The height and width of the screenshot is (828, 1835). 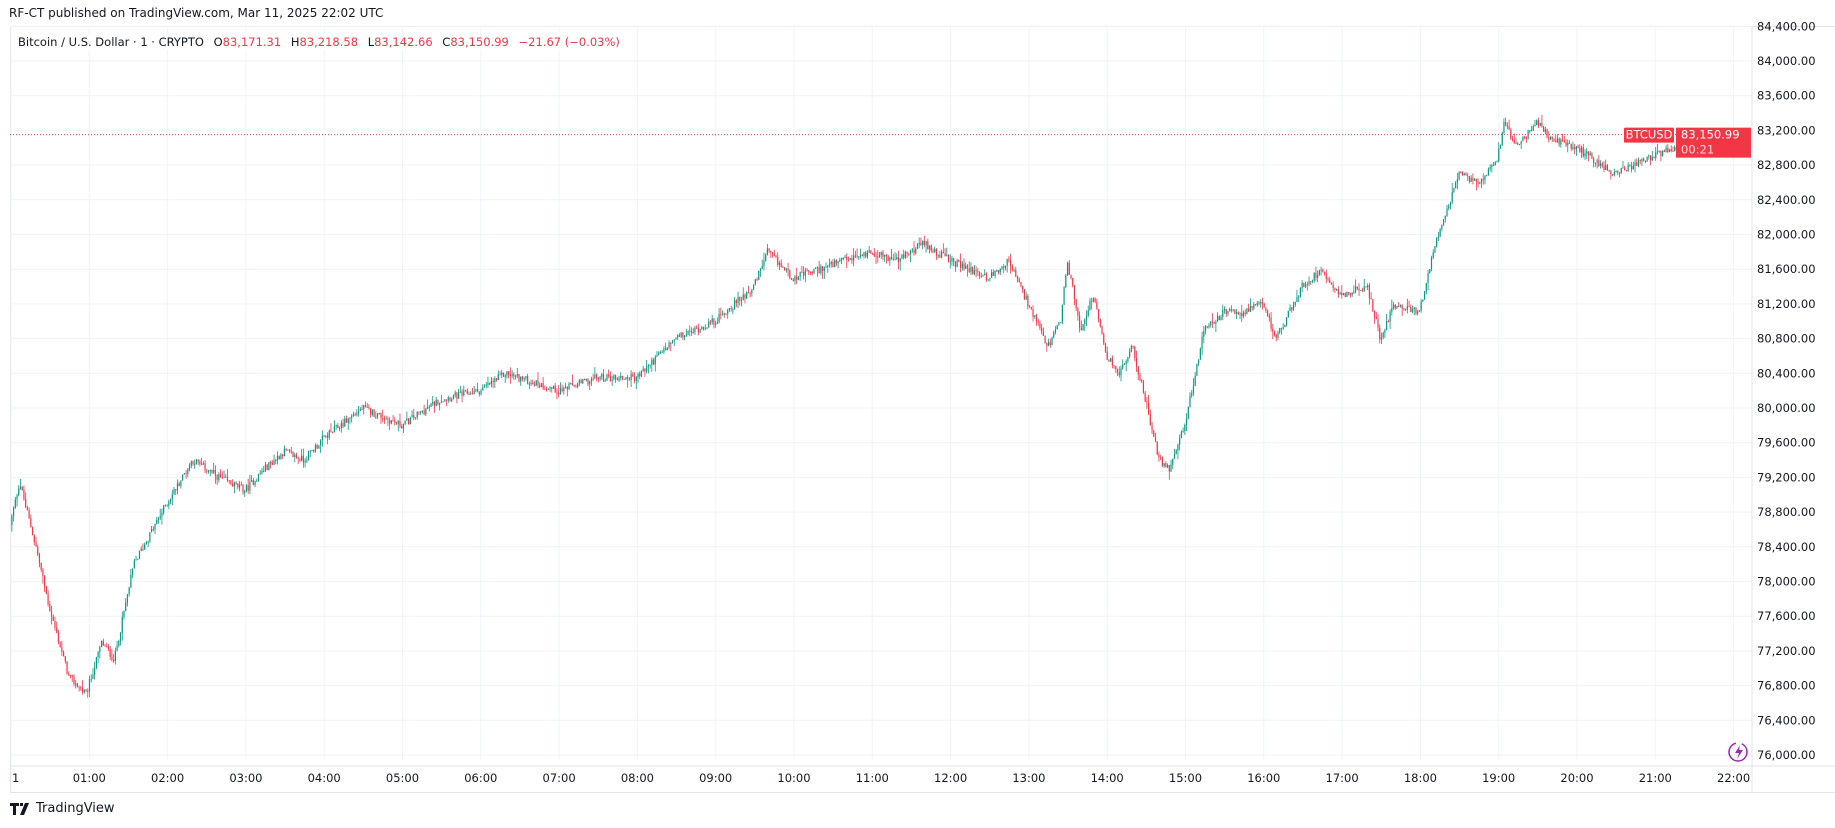 I want to click on x-tick-label: 12:00, so click(x=950, y=778).